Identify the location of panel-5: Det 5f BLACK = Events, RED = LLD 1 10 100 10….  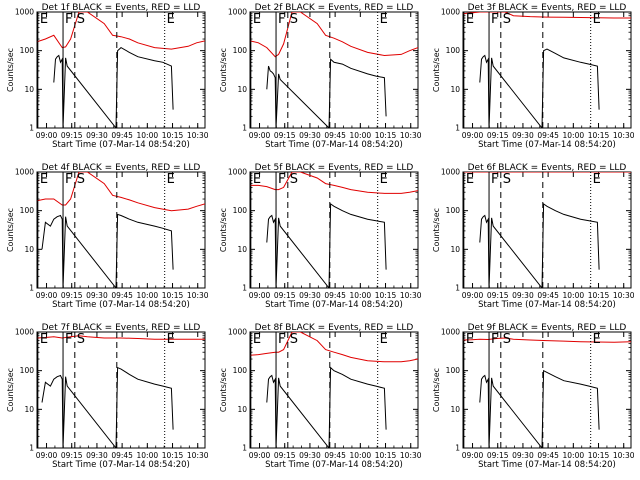
(320, 236).